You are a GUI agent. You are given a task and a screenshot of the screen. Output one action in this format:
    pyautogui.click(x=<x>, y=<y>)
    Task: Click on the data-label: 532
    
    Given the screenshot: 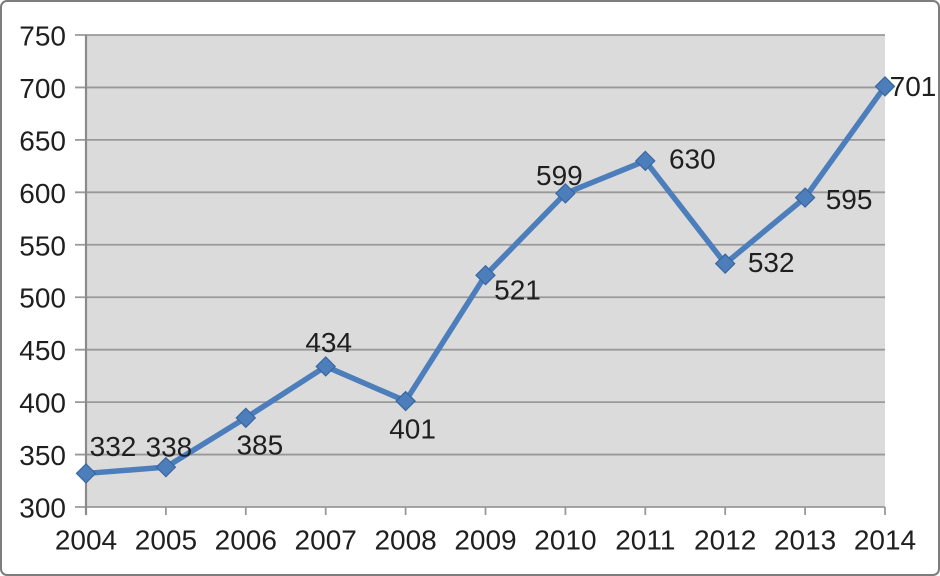 What is the action you would take?
    pyautogui.click(x=771, y=262)
    